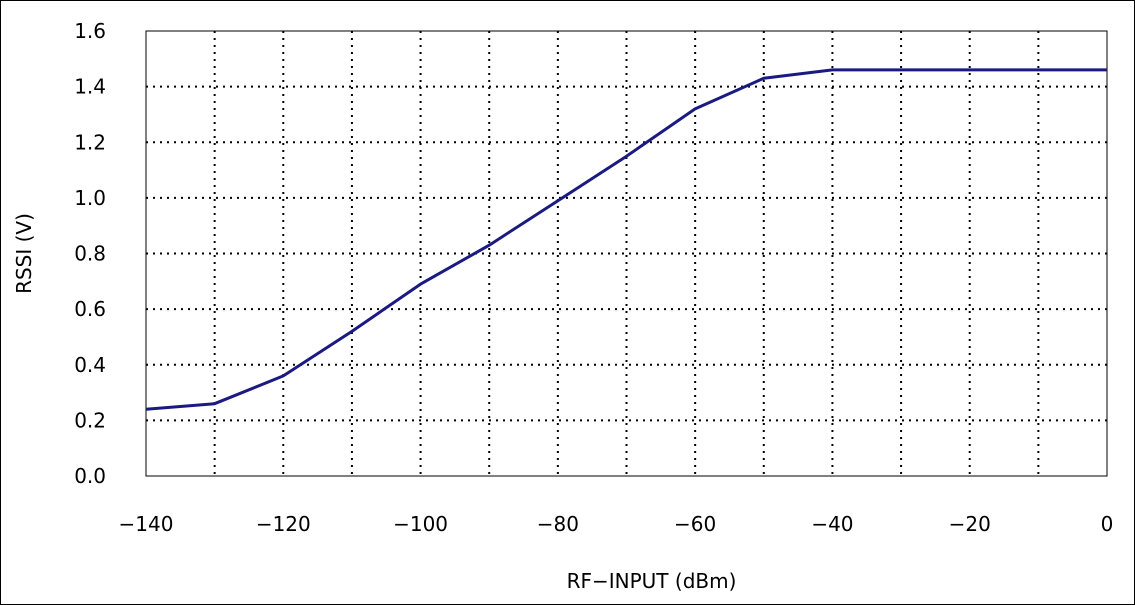 This screenshot has width=1135, height=605. Describe the element at coordinates (652, 581) in the screenshot. I see `x-axis-label: RF−INPUT (dBm)` at that location.